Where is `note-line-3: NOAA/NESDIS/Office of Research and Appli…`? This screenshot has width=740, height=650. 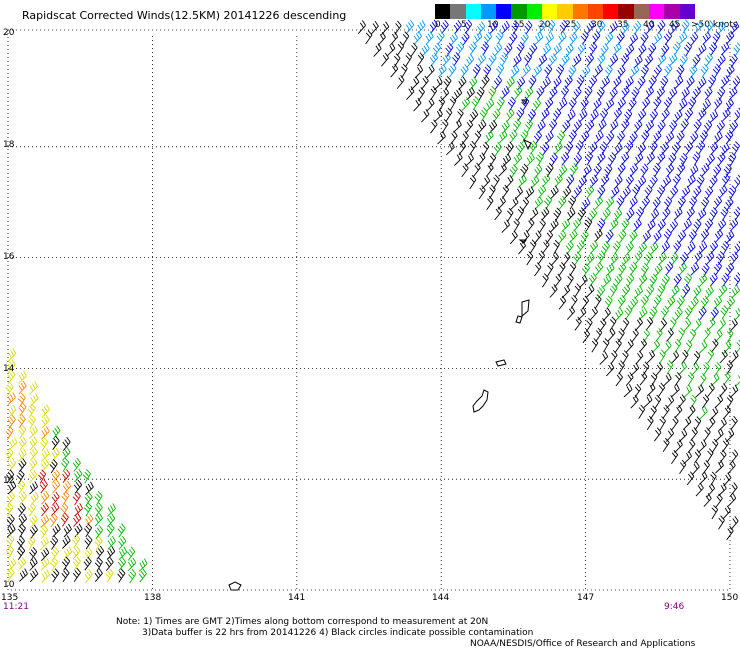
note-line-3: NOAA/NESDIS/Office of Research and Appli… is located at coordinates (583, 644).